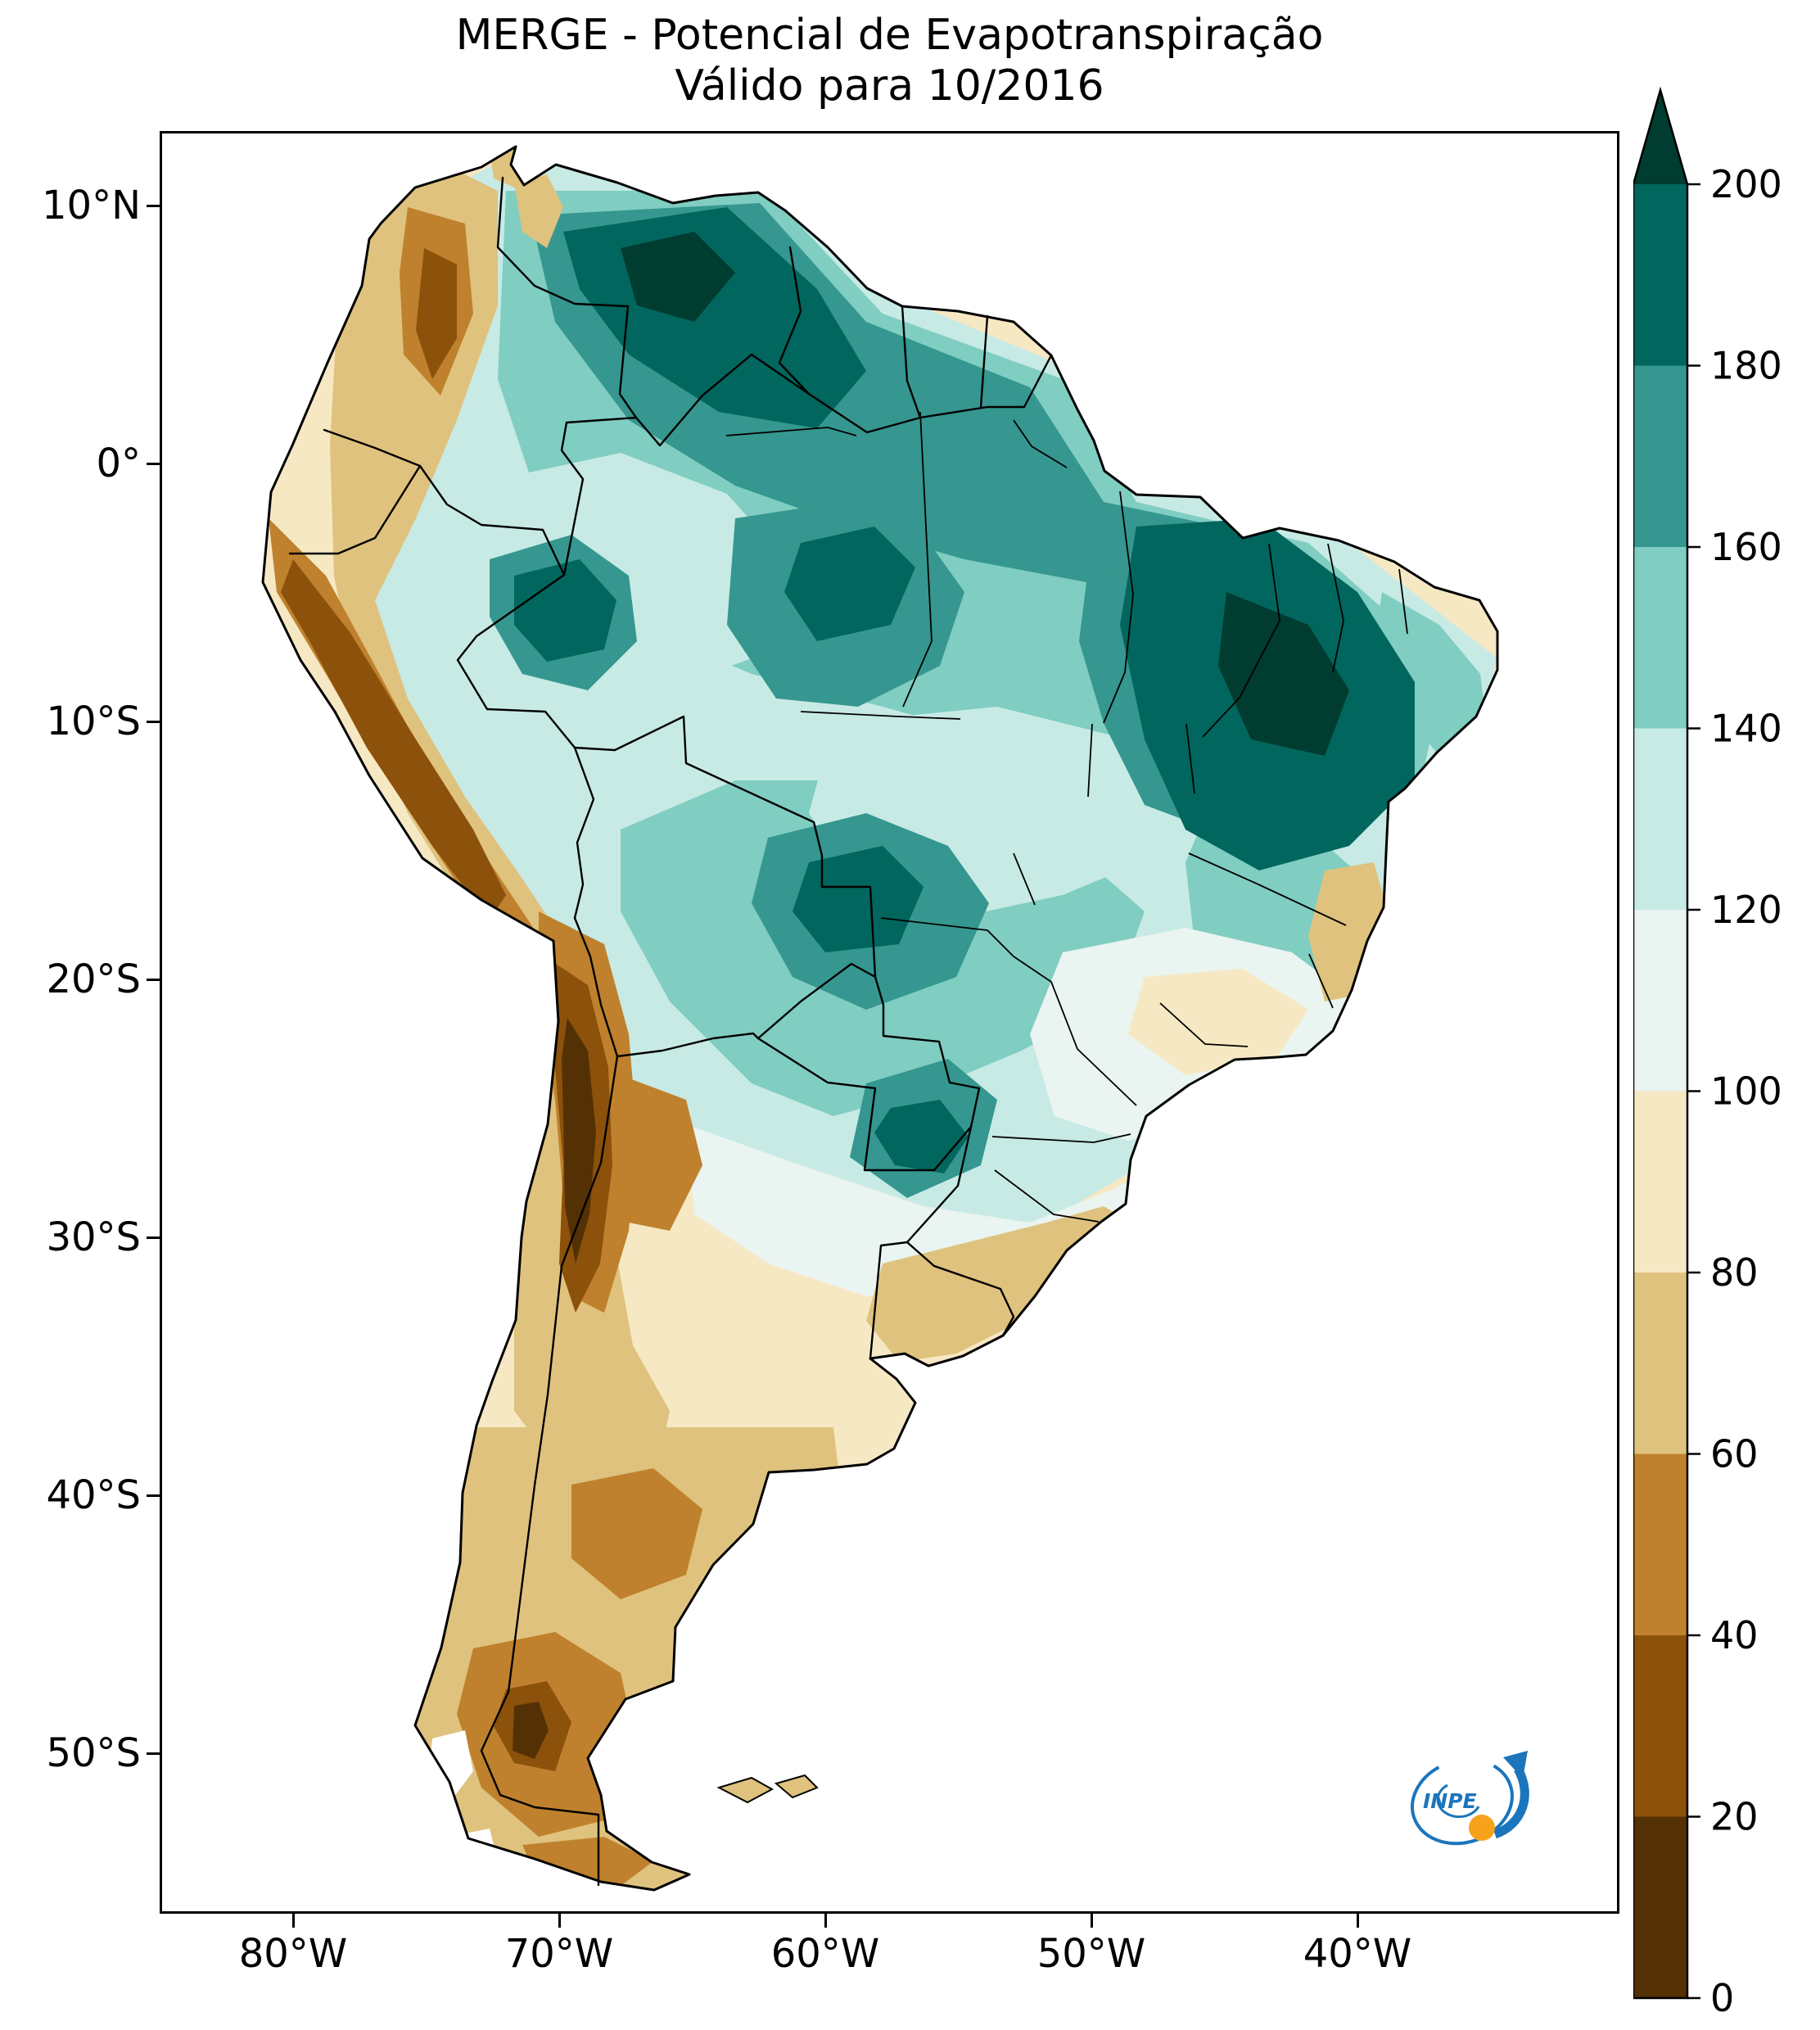  Describe the element at coordinates (549, 1471) in the screenshot. I see `border-chile-argentina` at that location.